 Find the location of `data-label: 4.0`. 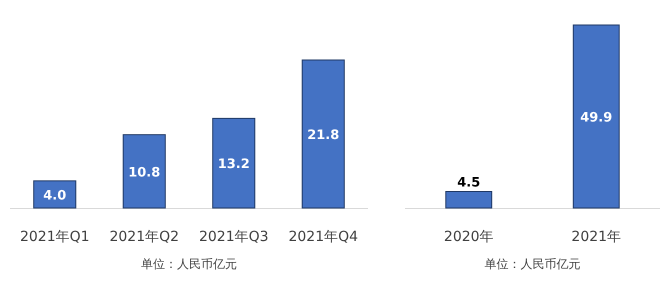

data-label: 4.0 is located at coordinates (54, 196).